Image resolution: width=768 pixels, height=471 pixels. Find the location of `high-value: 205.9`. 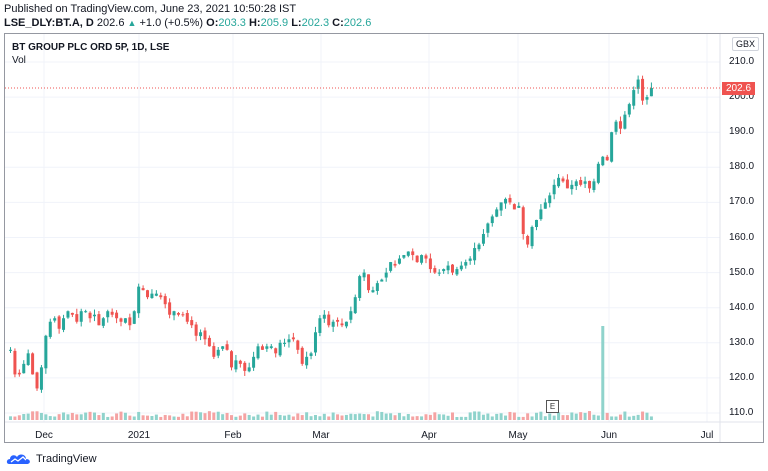

high-value: 205.9 is located at coordinates (274, 23).